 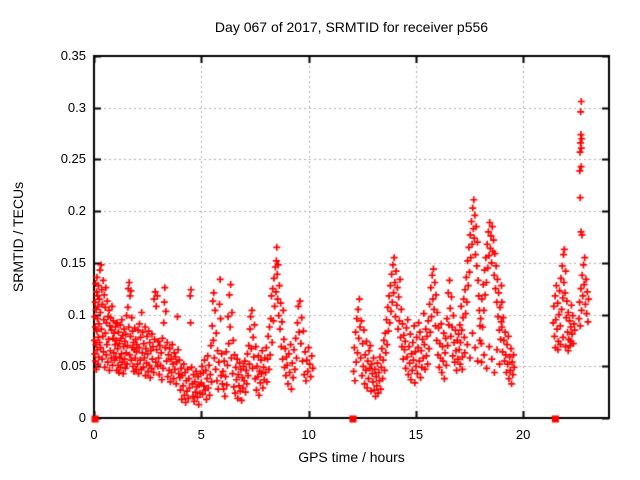 What do you see at coordinates (73, 366) in the screenshot?
I see `y-tick-label: 0.05` at bounding box center [73, 366].